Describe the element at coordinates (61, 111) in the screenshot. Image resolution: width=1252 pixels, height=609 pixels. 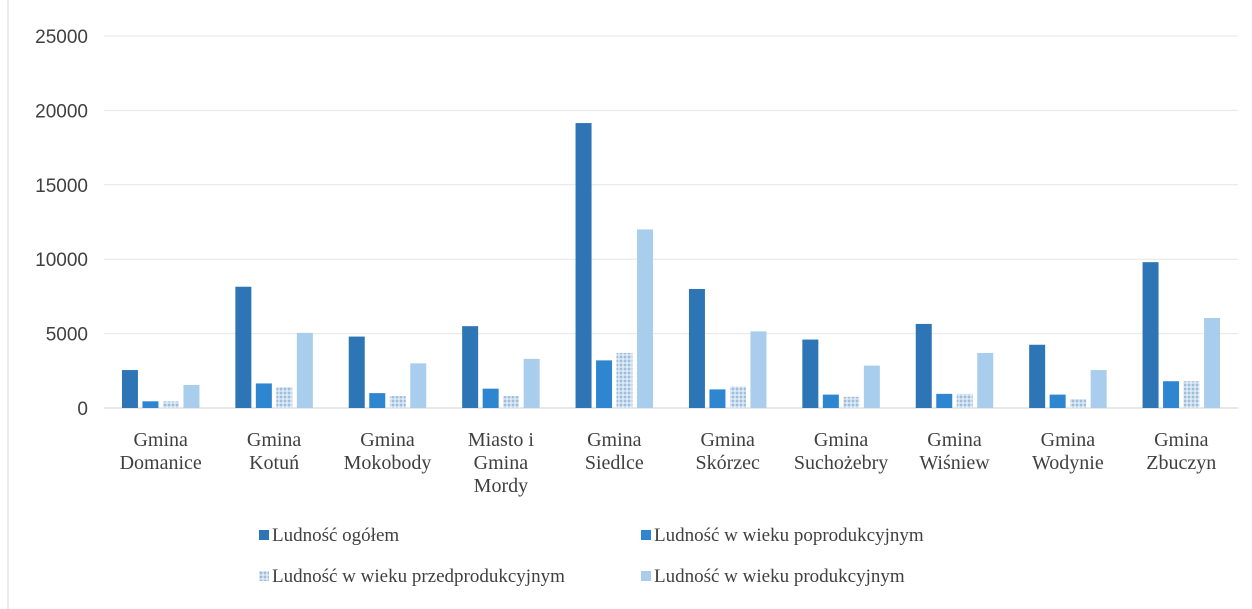
I see `y-tick-label: 20000` at that location.